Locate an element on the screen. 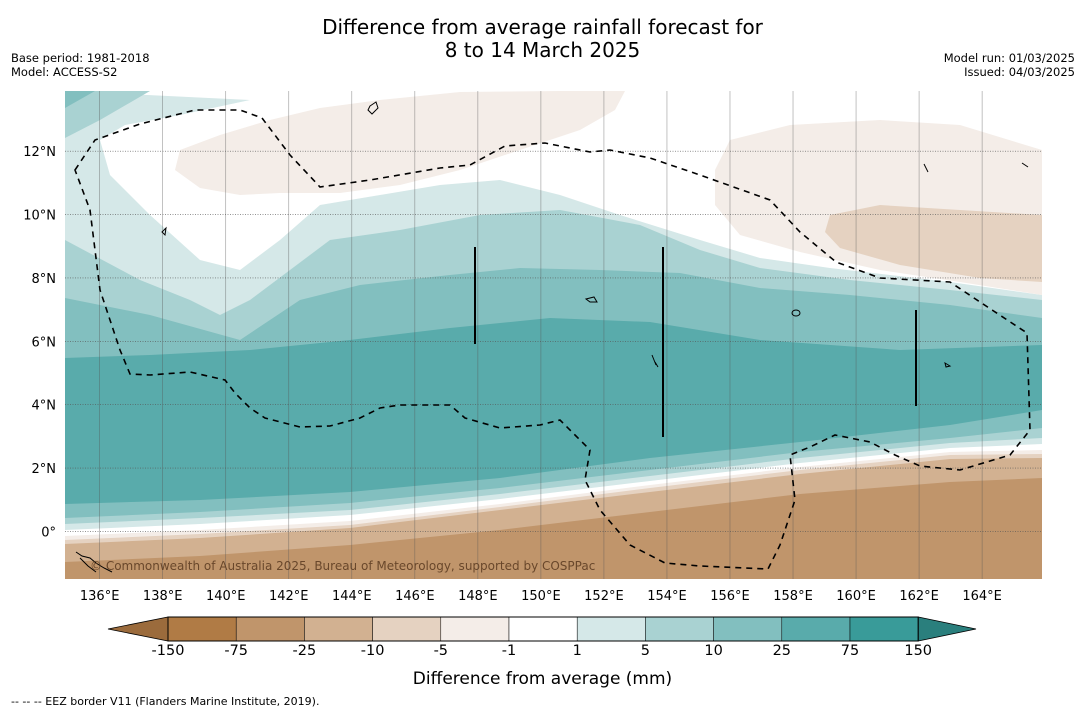  model-text: Model: ACCESS-S2 is located at coordinates (64, 72).